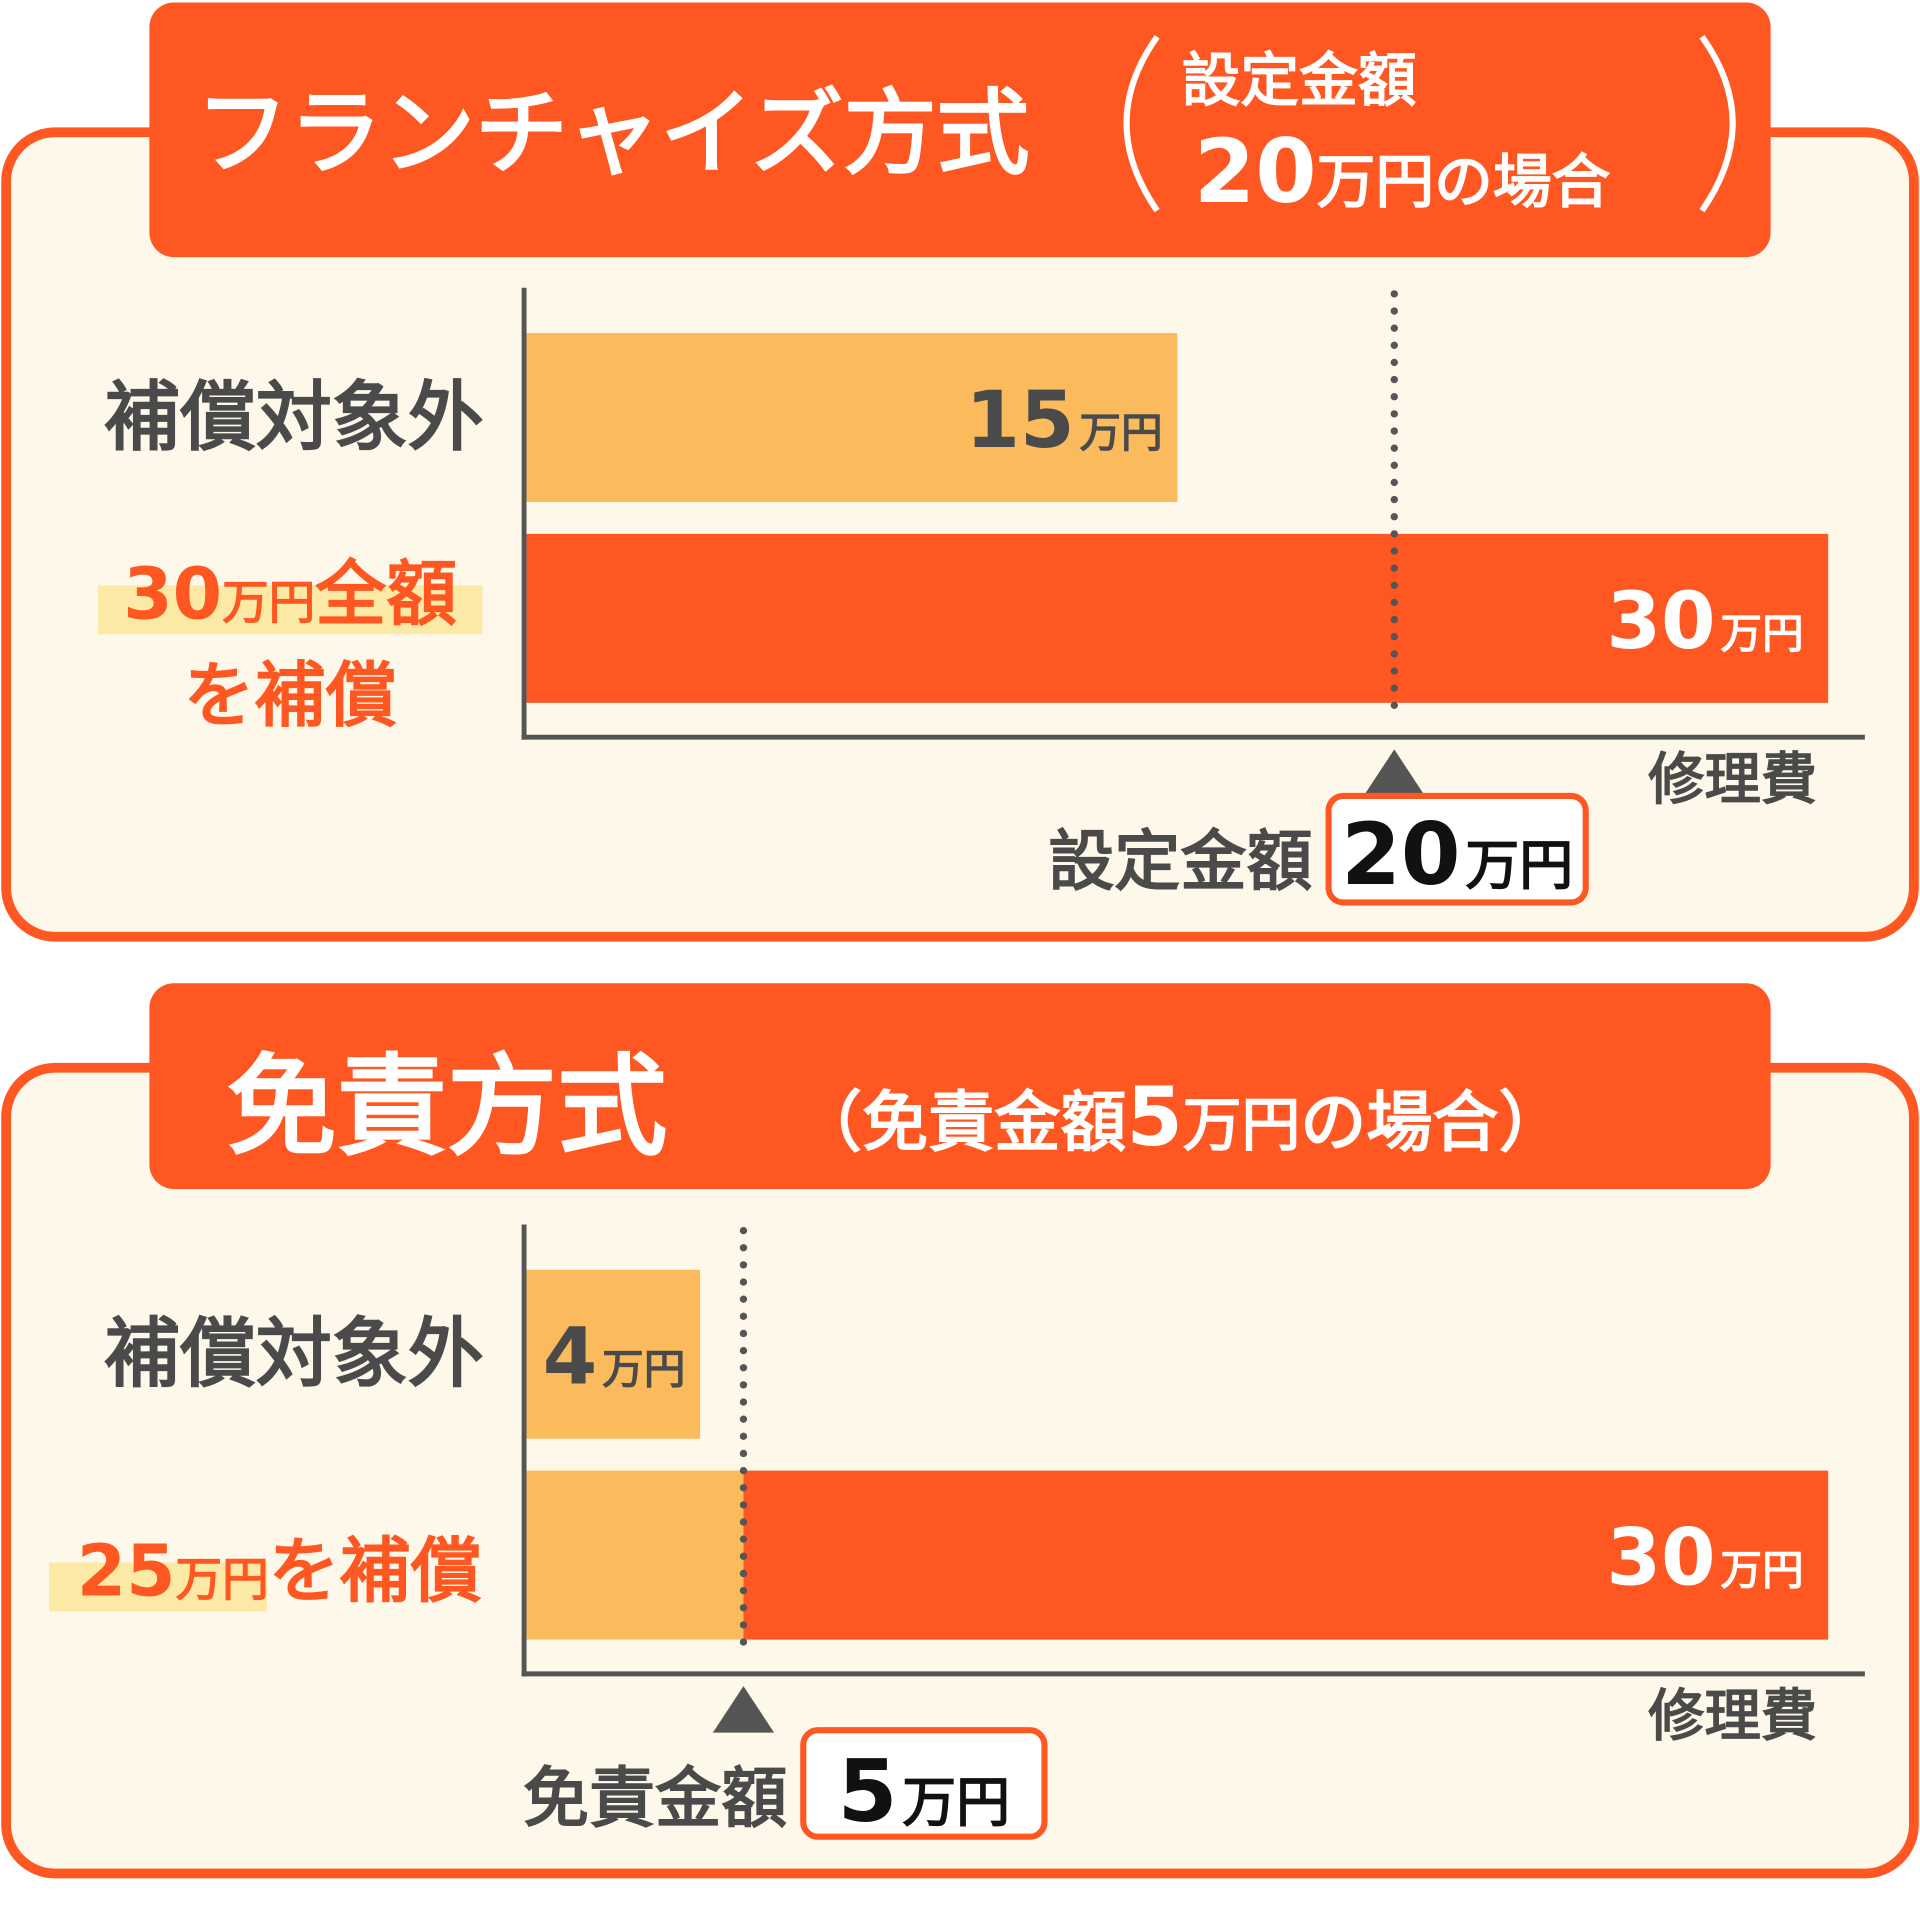  I want to click on value-label: 15 万円, so click(1063, 420).